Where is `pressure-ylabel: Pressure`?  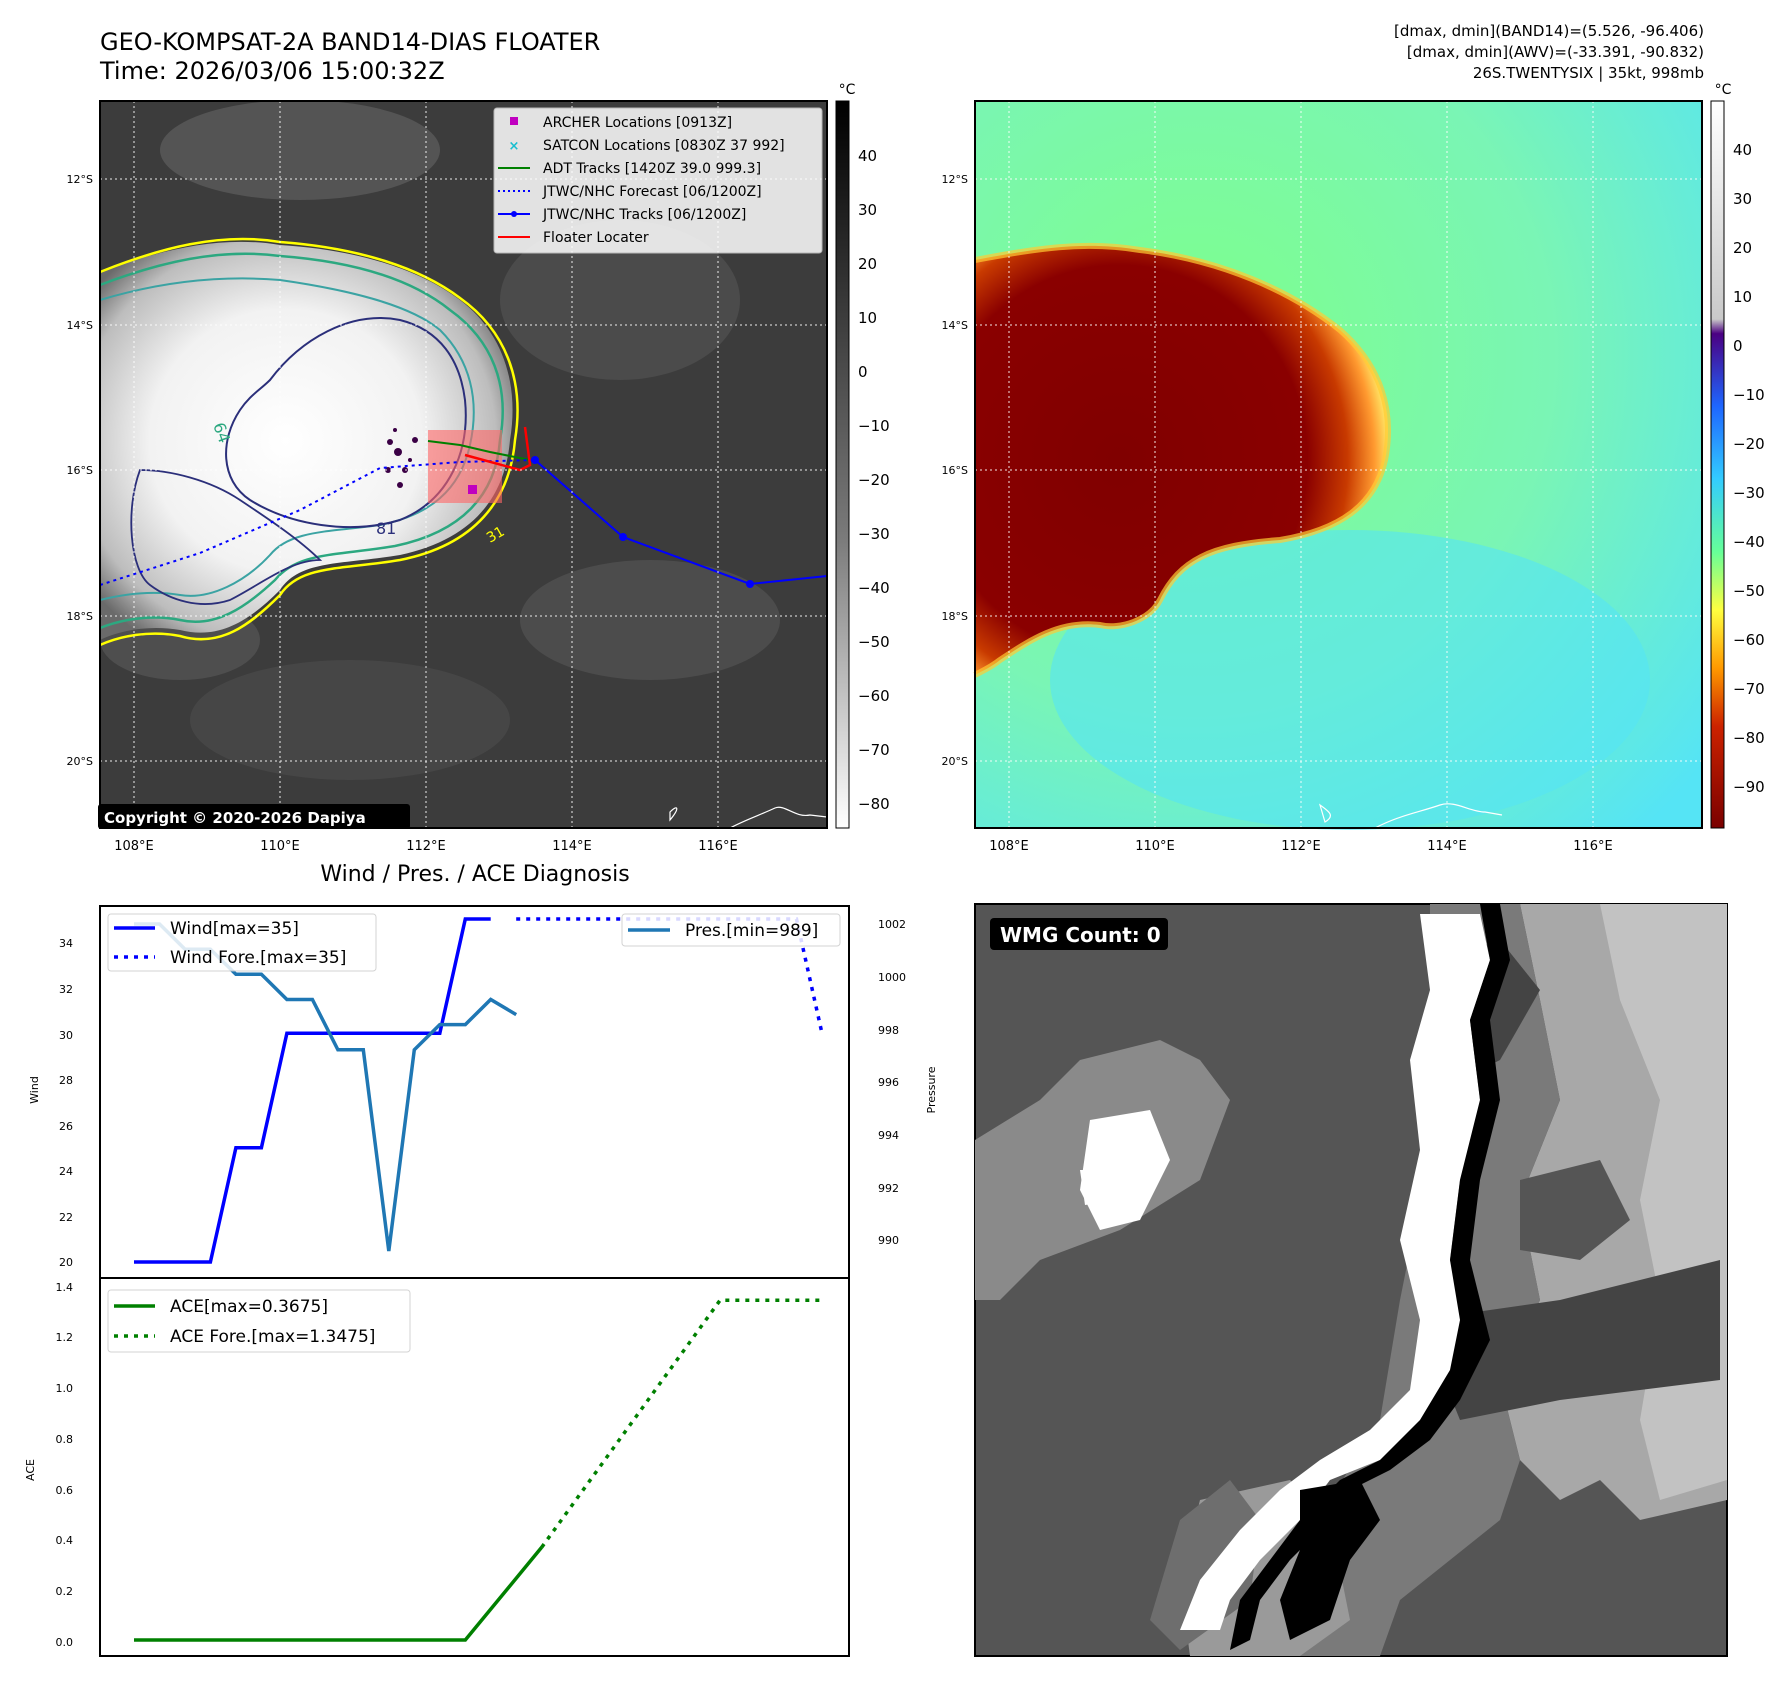
pressure-ylabel: Pressure is located at coordinates (931, 1089).